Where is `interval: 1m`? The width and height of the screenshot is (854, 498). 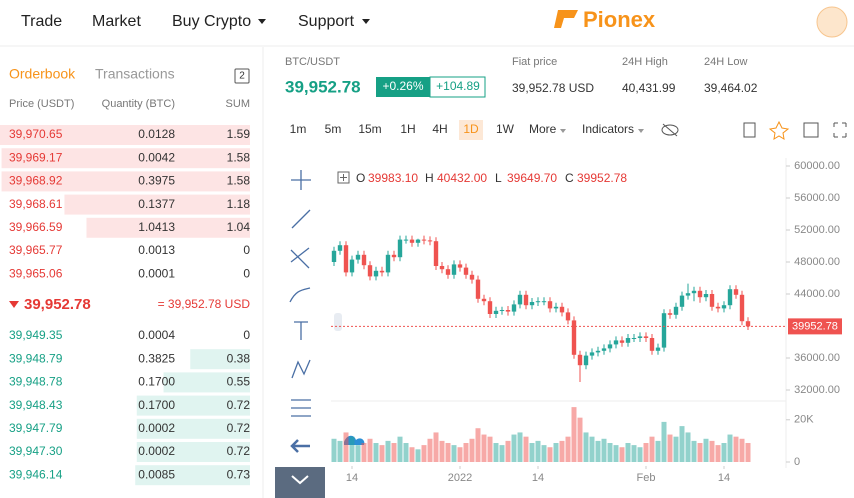
interval: 1m is located at coordinates (298, 129).